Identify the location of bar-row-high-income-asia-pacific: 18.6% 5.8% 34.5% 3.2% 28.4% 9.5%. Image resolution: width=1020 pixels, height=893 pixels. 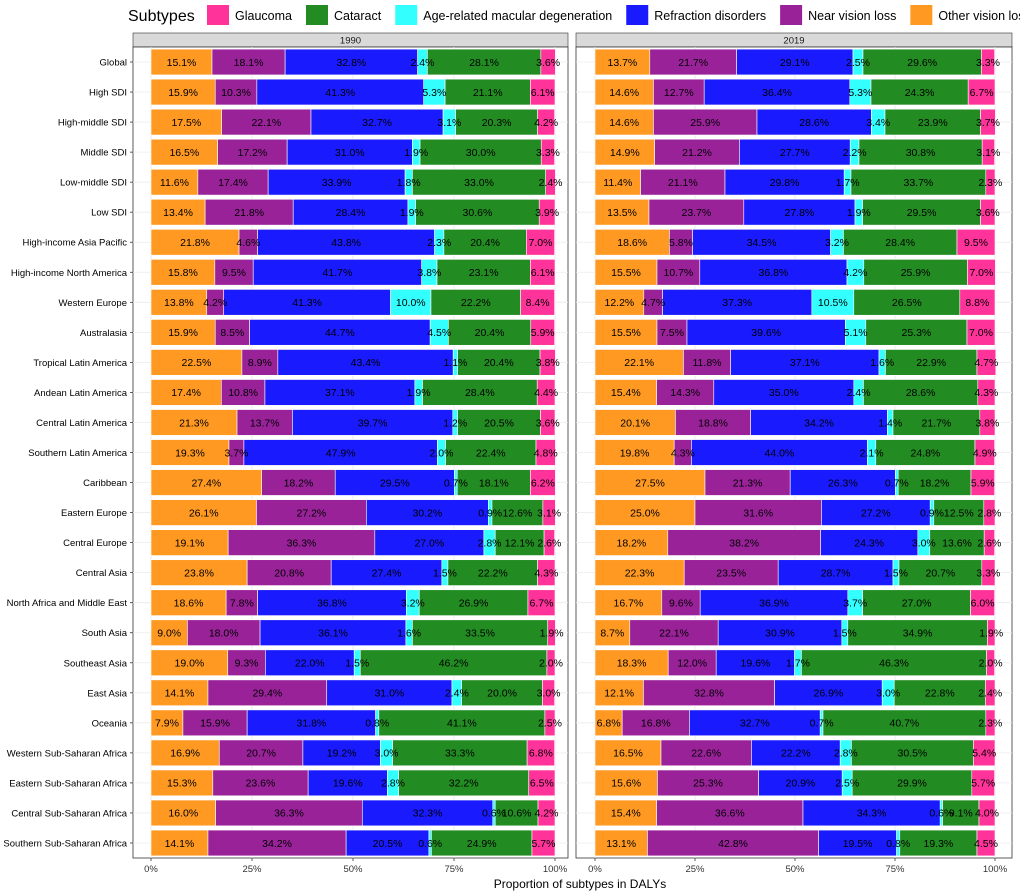
(795, 242).